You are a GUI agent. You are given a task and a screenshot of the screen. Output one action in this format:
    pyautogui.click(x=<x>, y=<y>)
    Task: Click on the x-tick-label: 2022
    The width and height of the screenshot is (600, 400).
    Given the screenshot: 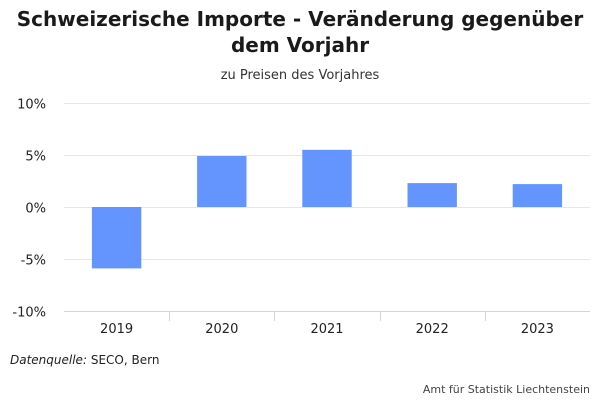 What is the action you would take?
    pyautogui.click(x=432, y=329)
    